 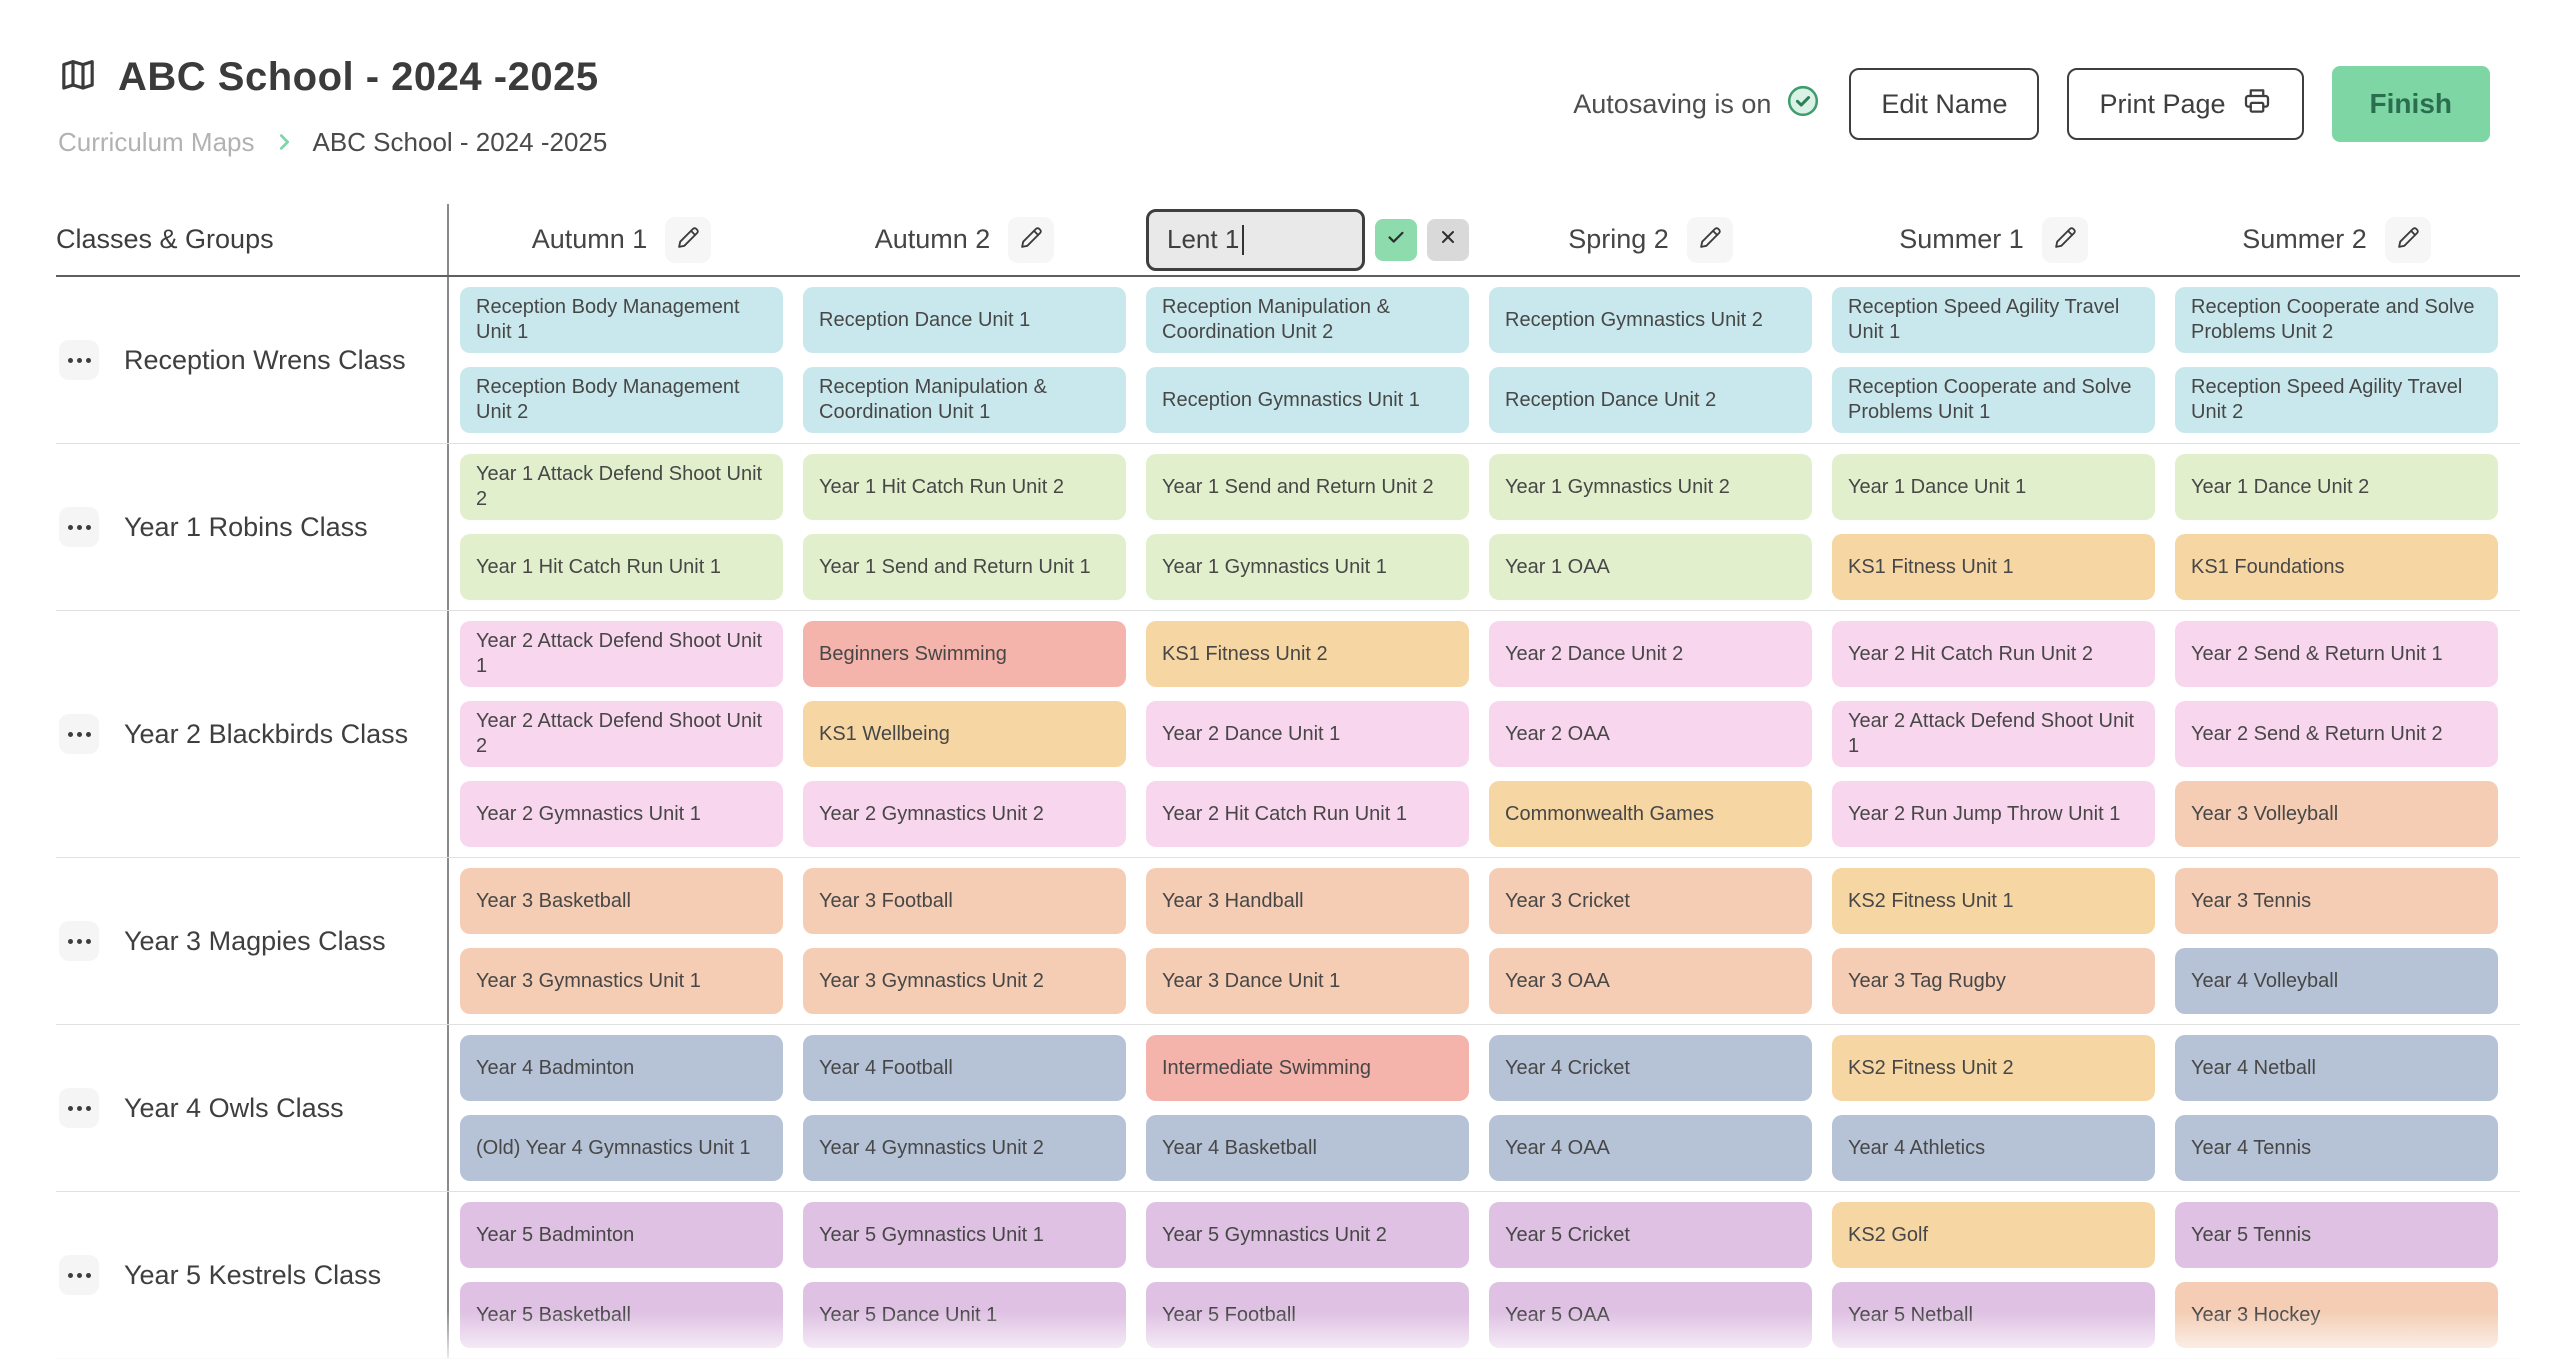 What do you see at coordinates (1993, 567) in the screenshot?
I see `unit-card: KS1 Fitness Unit 1` at bounding box center [1993, 567].